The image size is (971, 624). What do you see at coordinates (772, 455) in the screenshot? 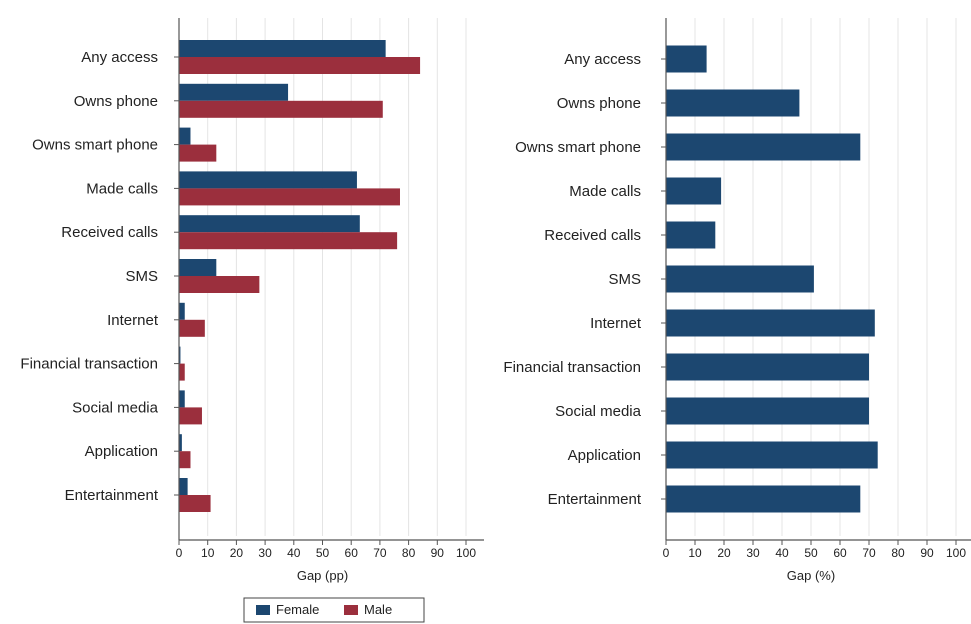
I see `bar-application` at bounding box center [772, 455].